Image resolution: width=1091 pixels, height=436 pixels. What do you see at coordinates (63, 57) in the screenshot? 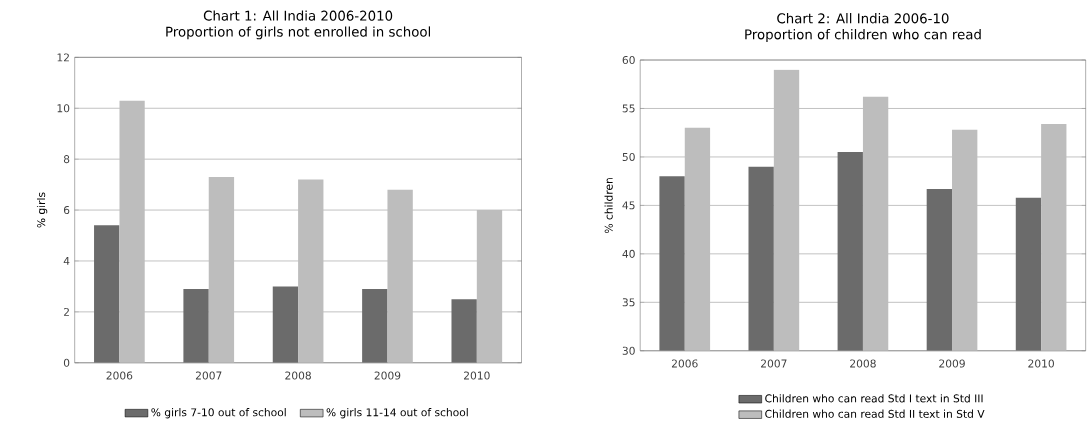
I see `y-tick-label: 12` at bounding box center [63, 57].